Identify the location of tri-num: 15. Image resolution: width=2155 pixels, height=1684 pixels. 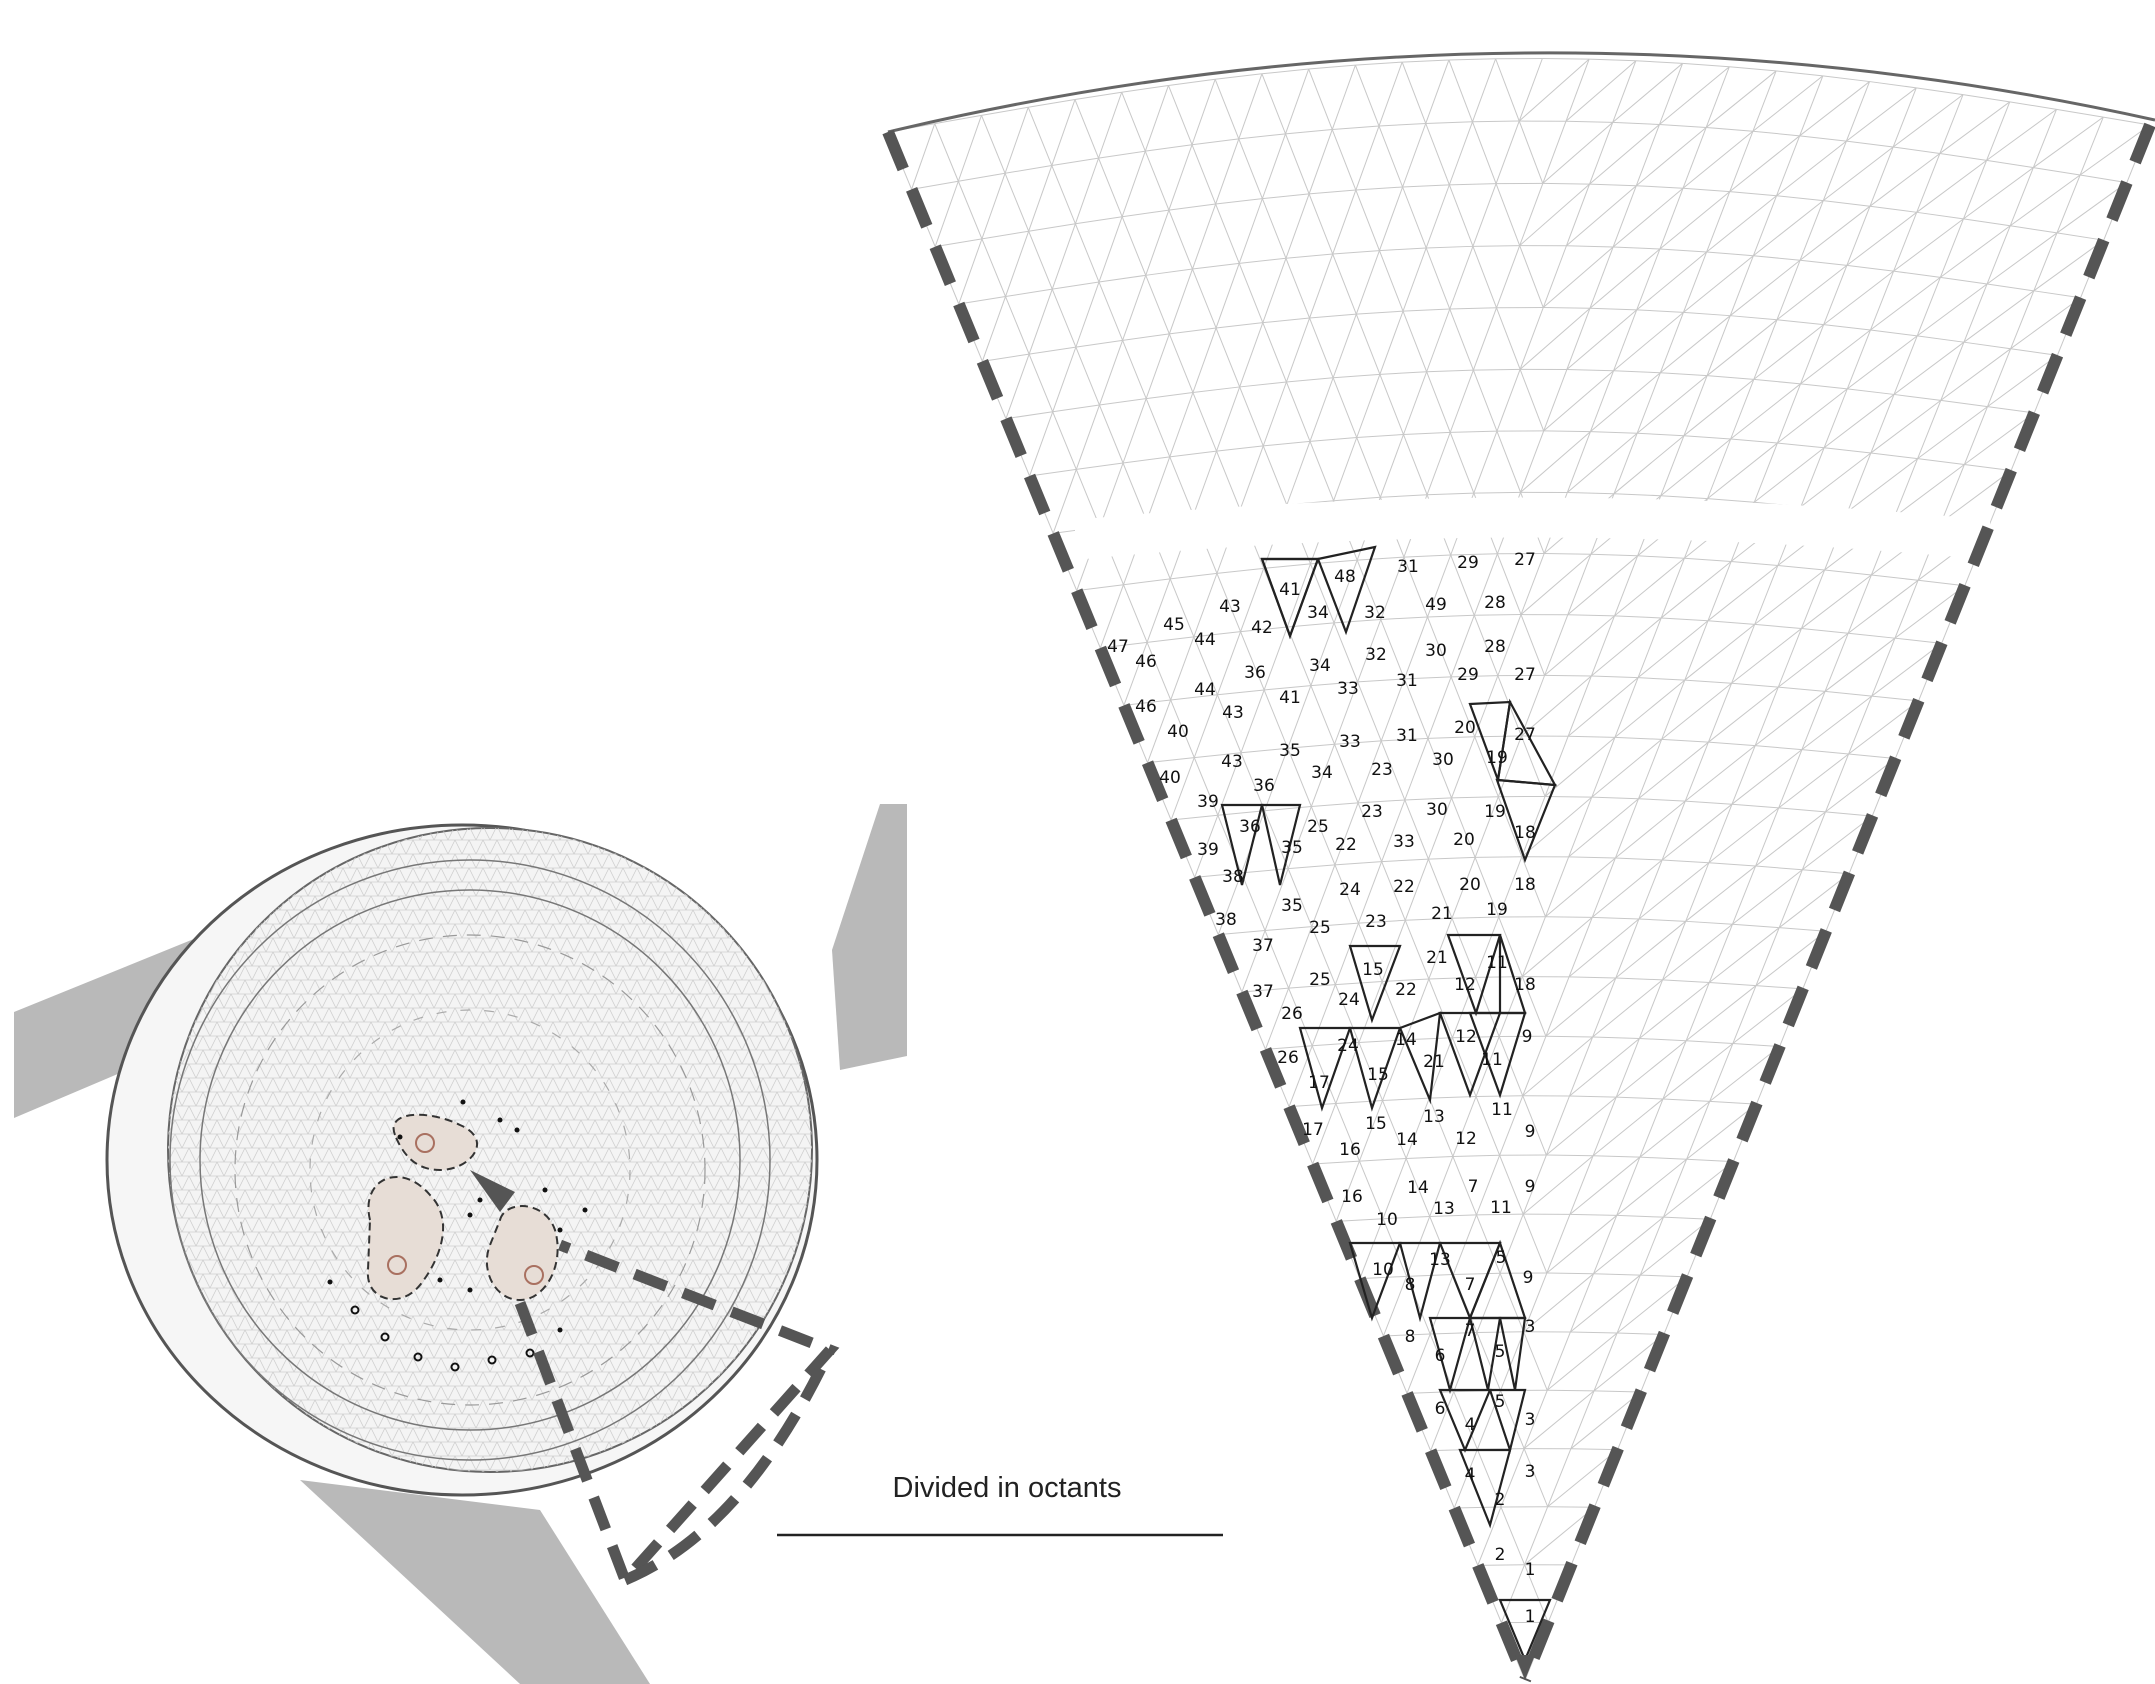
(1378, 1075).